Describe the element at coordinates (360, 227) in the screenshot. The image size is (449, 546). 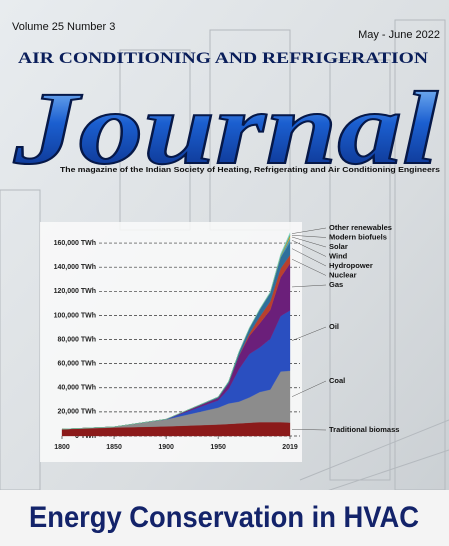
I see `legend-label: Other renewables` at that location.